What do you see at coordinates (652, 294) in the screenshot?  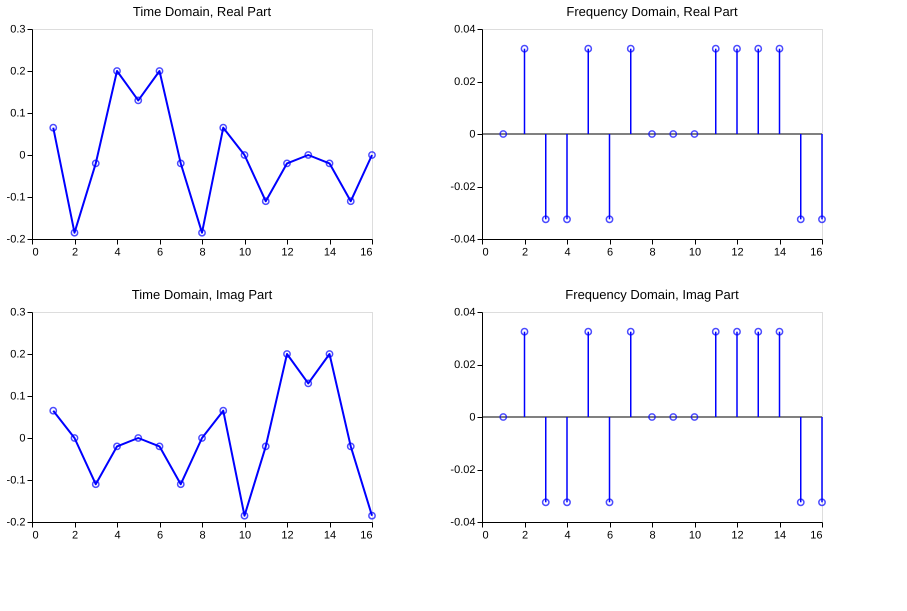 I see `chart-title: Frequency Domain, Imag Part` at bounding box center [652, 294].